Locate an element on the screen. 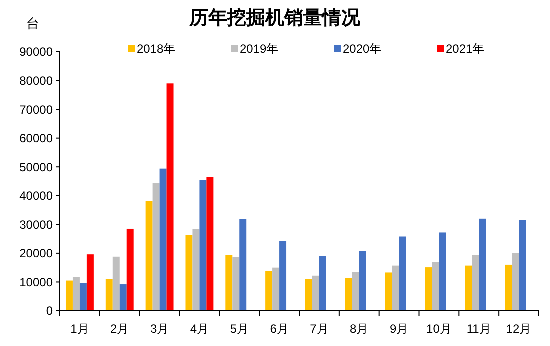  y-tick-label: 80000 is located at coordinates (37, 81).